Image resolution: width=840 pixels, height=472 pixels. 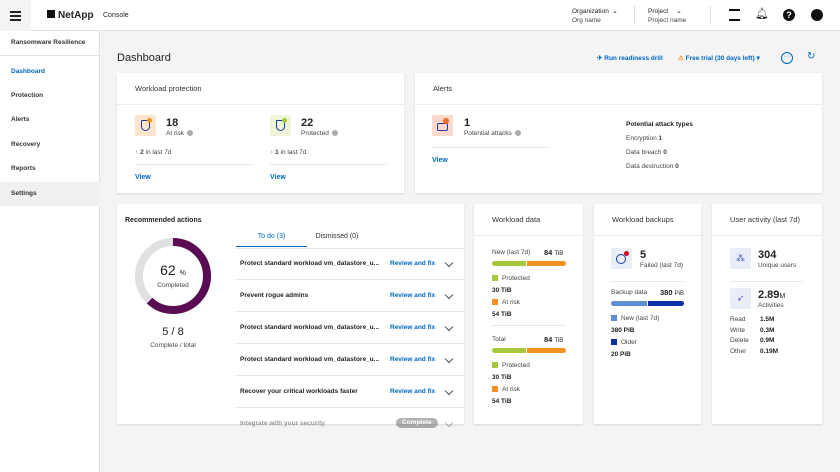 I want to click on at-risk-view-link: View, so click(x=143, y=177).